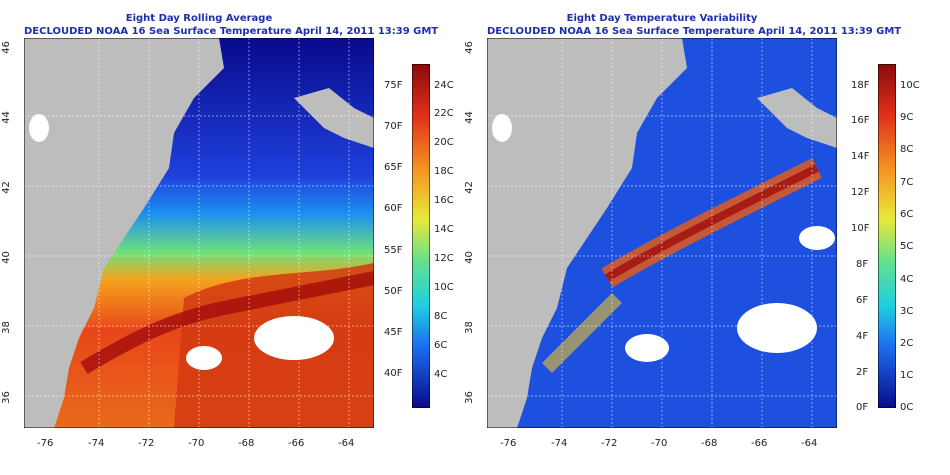  What do you see at coordinates (444, 142) in the screenshot?
I see `colorbar-c-label: 20C` at bounding box center [444, 142].